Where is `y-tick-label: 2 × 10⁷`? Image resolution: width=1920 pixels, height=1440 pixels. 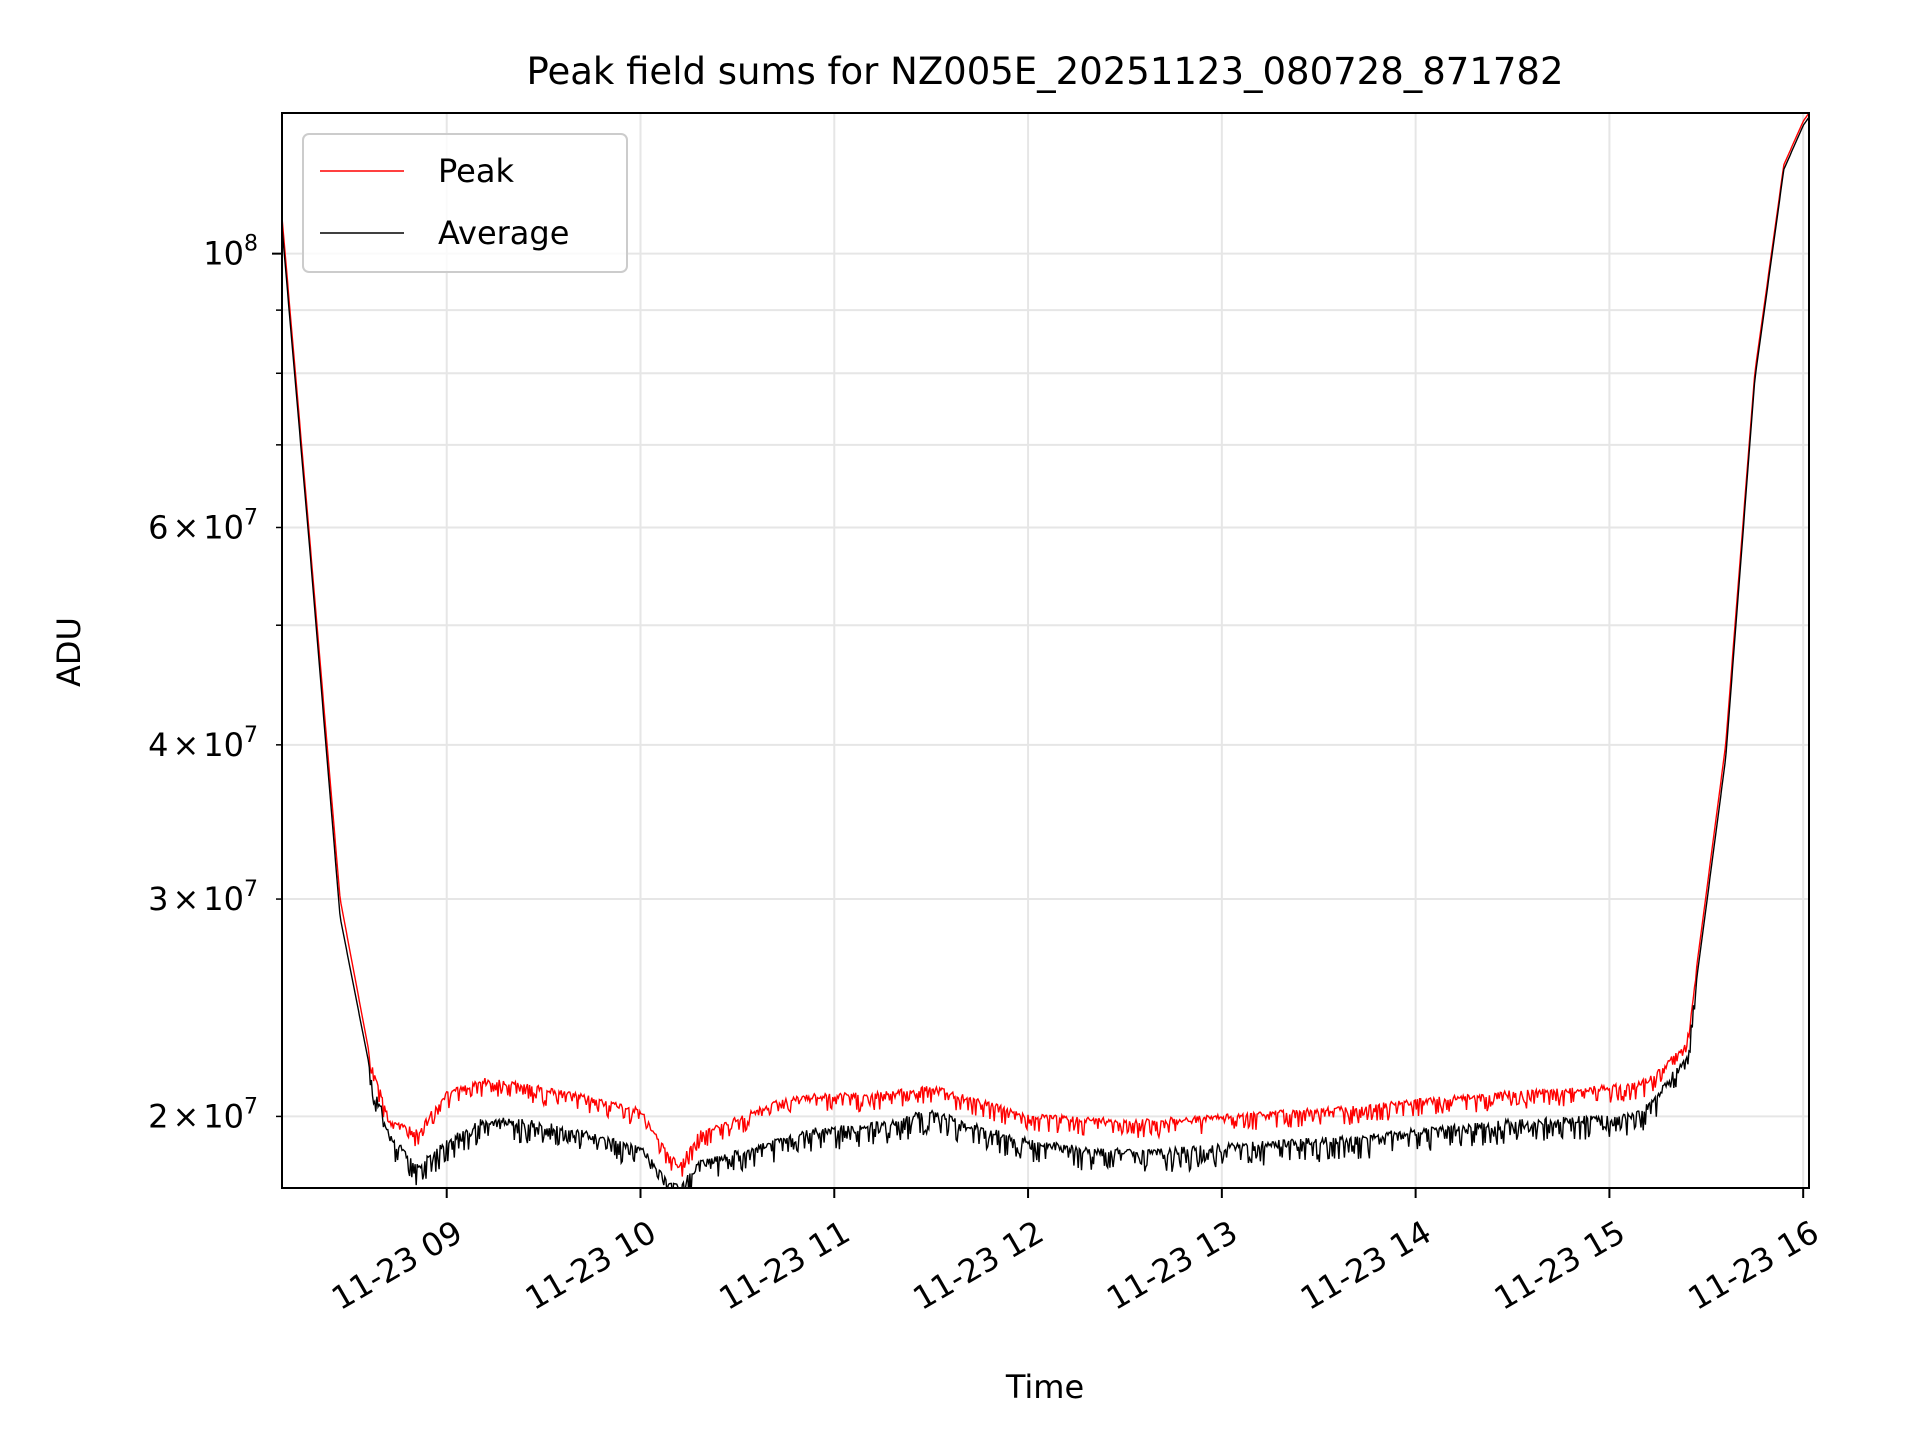
y-tick-label: 2 × 10⁷ is located at coordinates (203, 1114).